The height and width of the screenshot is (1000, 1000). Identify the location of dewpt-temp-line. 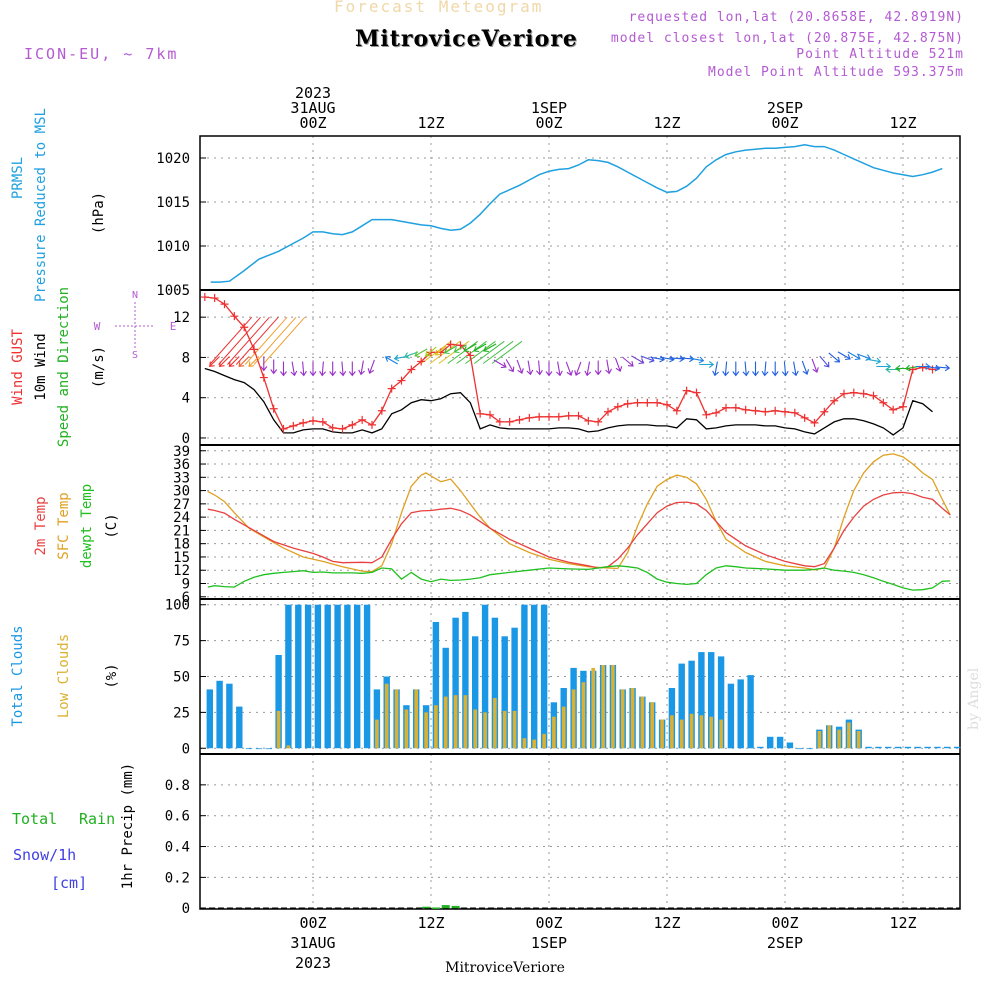
(579, 578).